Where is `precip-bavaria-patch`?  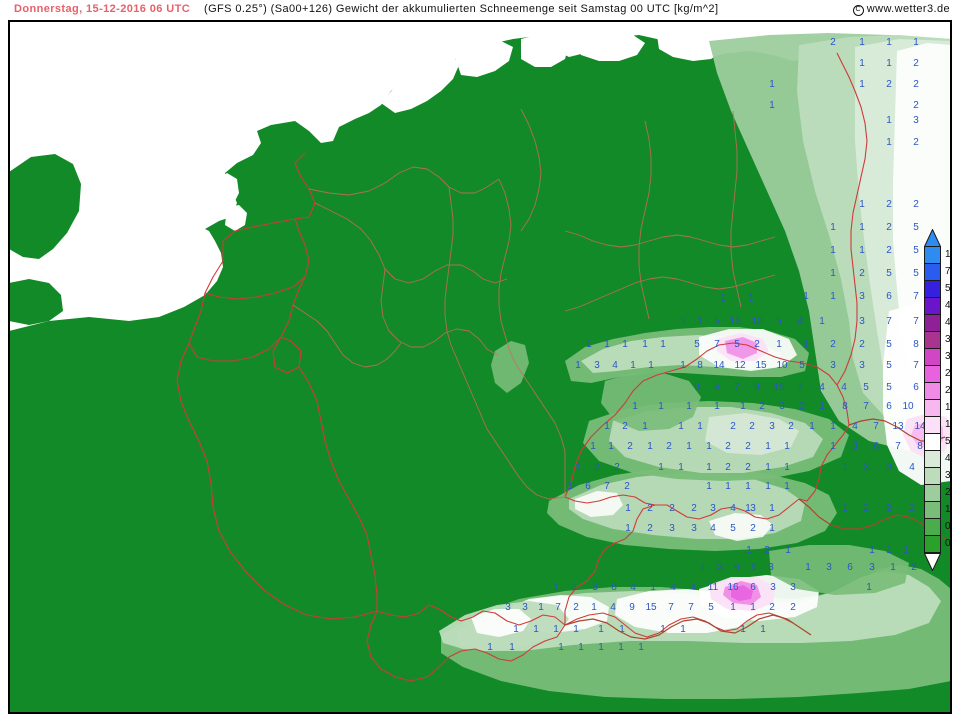
precip-bavaria-patch is located at coordinates (510, 367).